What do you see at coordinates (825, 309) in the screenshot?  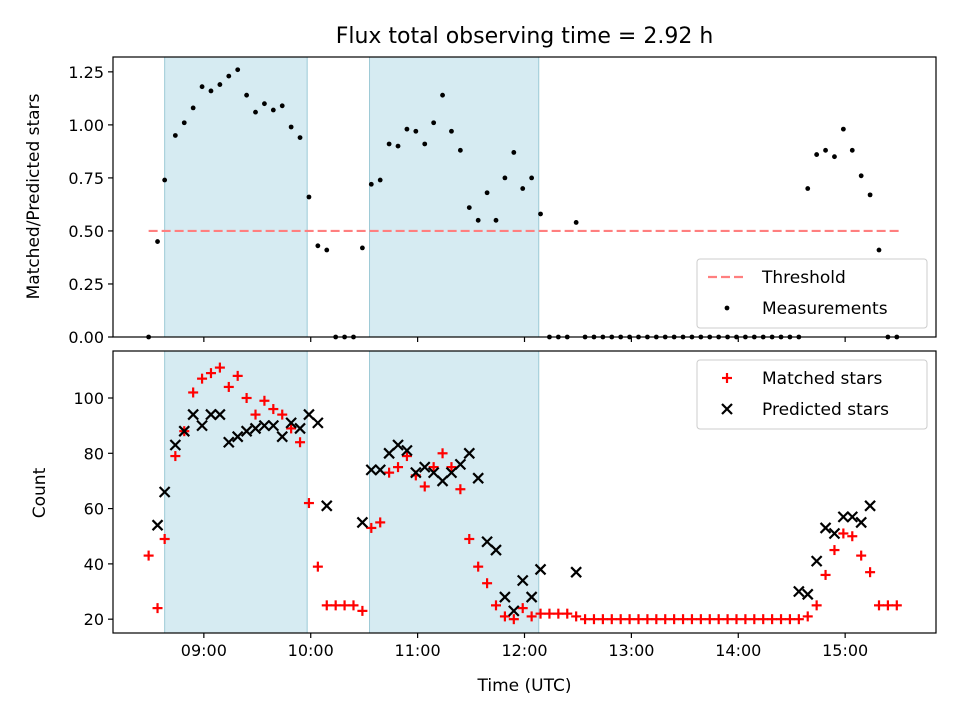 I see `top-legend-label: Measurements` at bounding box center [825, 309].